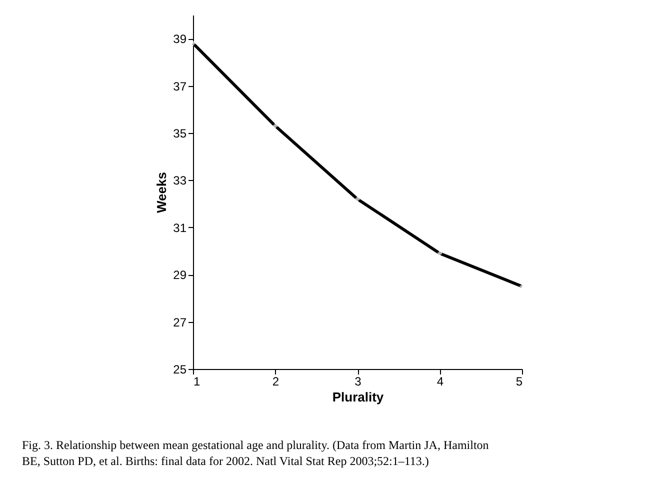 This screenshot has width=650, height=488. What do you see at coordinates (180, 275) in the screenshot?
I see `y-tick-label: 29` at bounding box center [180, 275].